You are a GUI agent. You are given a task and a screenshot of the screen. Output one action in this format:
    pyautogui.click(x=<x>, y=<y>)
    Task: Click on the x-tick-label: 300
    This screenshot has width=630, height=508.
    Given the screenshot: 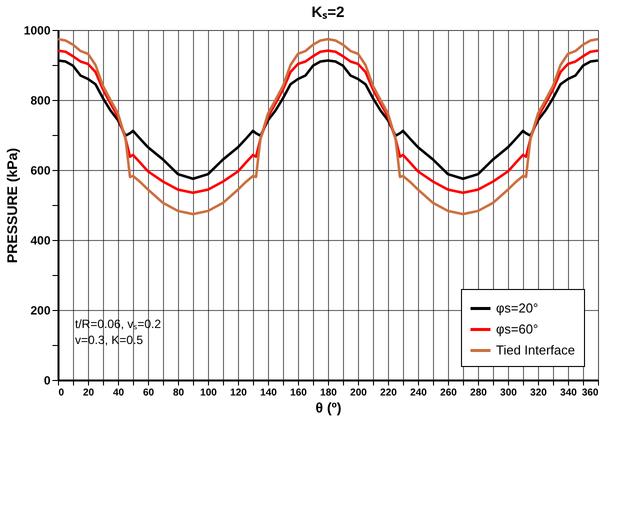 What is the action you would take?
    pyautogui.click(x=509, y=393)
    